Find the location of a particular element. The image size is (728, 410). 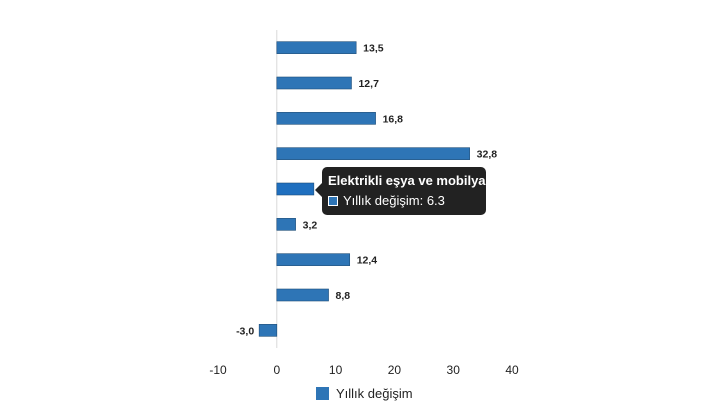

tooltip-row: Yıllık değişim: 6.3 is located at coordinates (404, 201).